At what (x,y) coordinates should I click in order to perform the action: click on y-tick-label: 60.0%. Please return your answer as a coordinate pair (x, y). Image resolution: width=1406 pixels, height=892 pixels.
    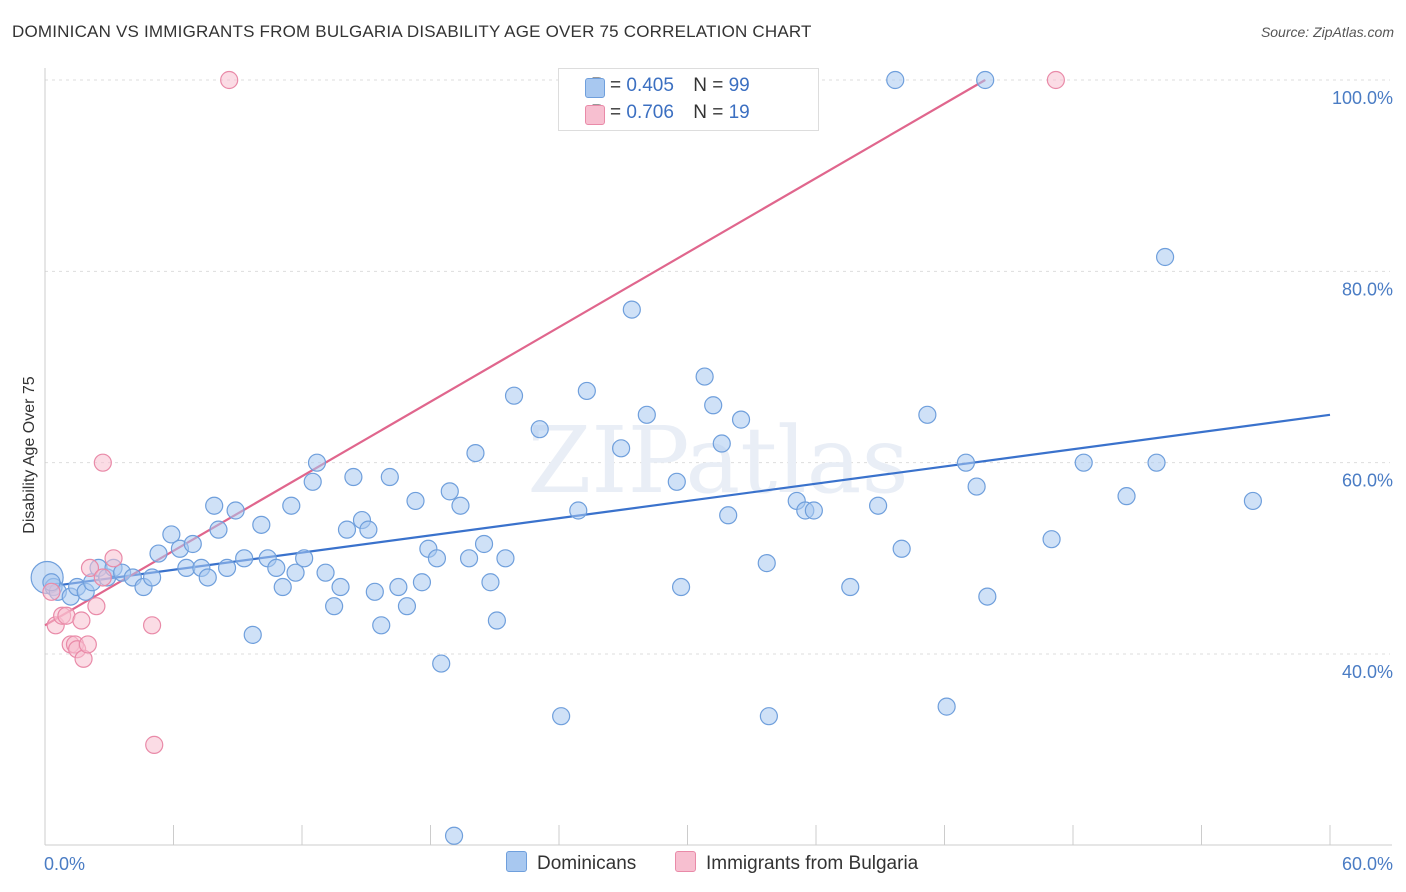
    Looking at the image, I should click on (1367, 481).